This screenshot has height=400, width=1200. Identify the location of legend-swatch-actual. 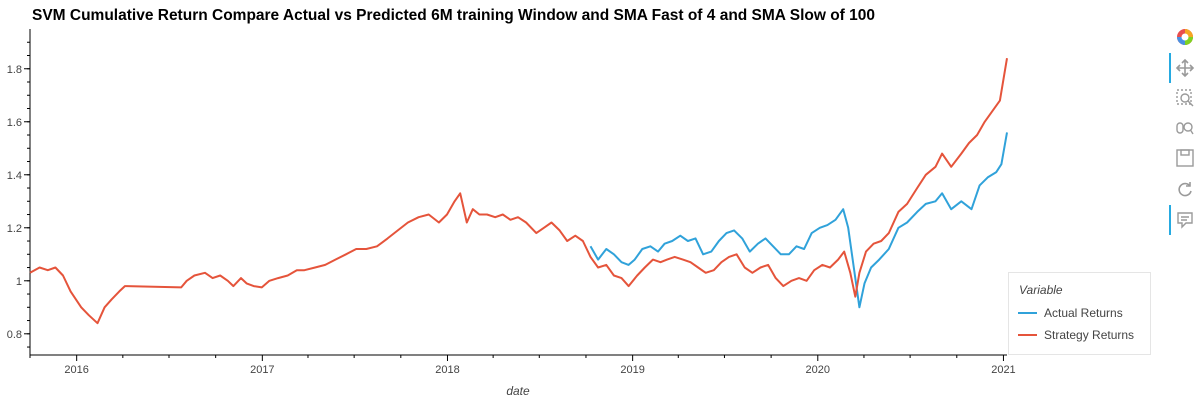
(1027, 313).